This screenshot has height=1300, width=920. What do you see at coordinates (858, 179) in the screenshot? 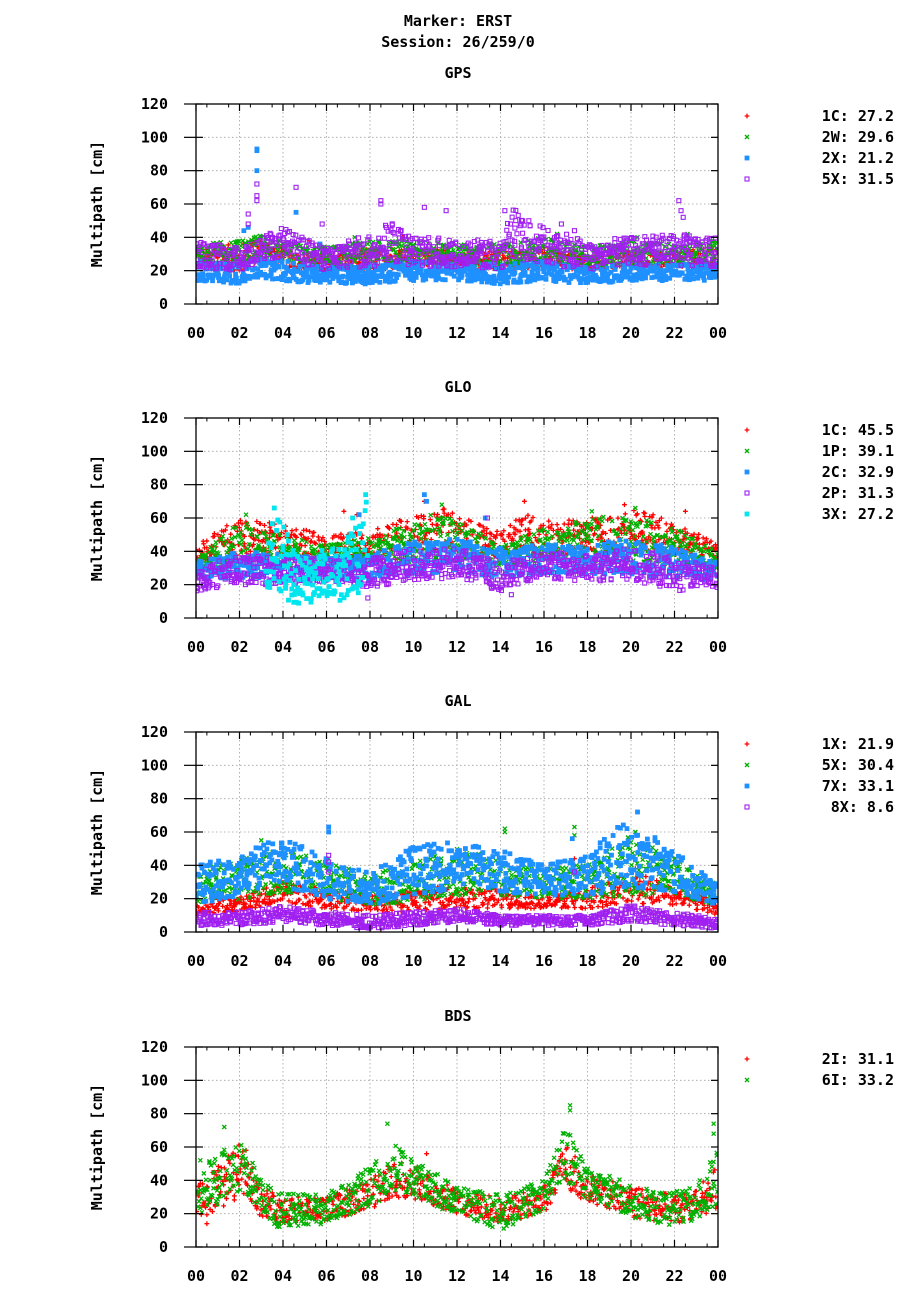
I see `legend-label-5x: 5X: 31.5` at bounding box center [858, 179].